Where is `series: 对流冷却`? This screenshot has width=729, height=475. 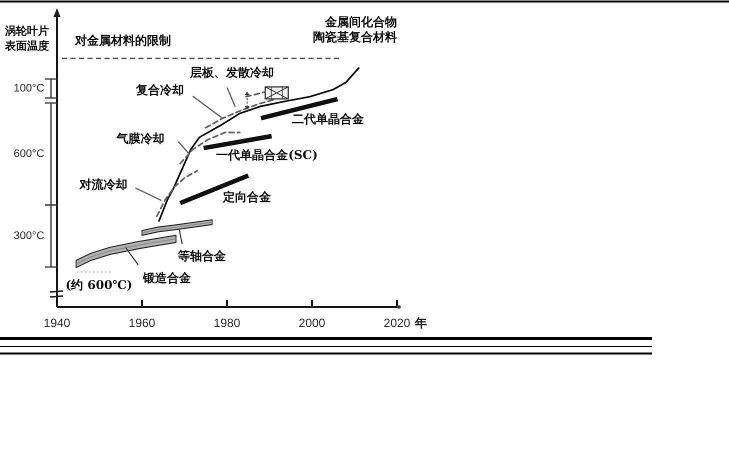
series: 对流冷却 is located at coordinates (138, 194).